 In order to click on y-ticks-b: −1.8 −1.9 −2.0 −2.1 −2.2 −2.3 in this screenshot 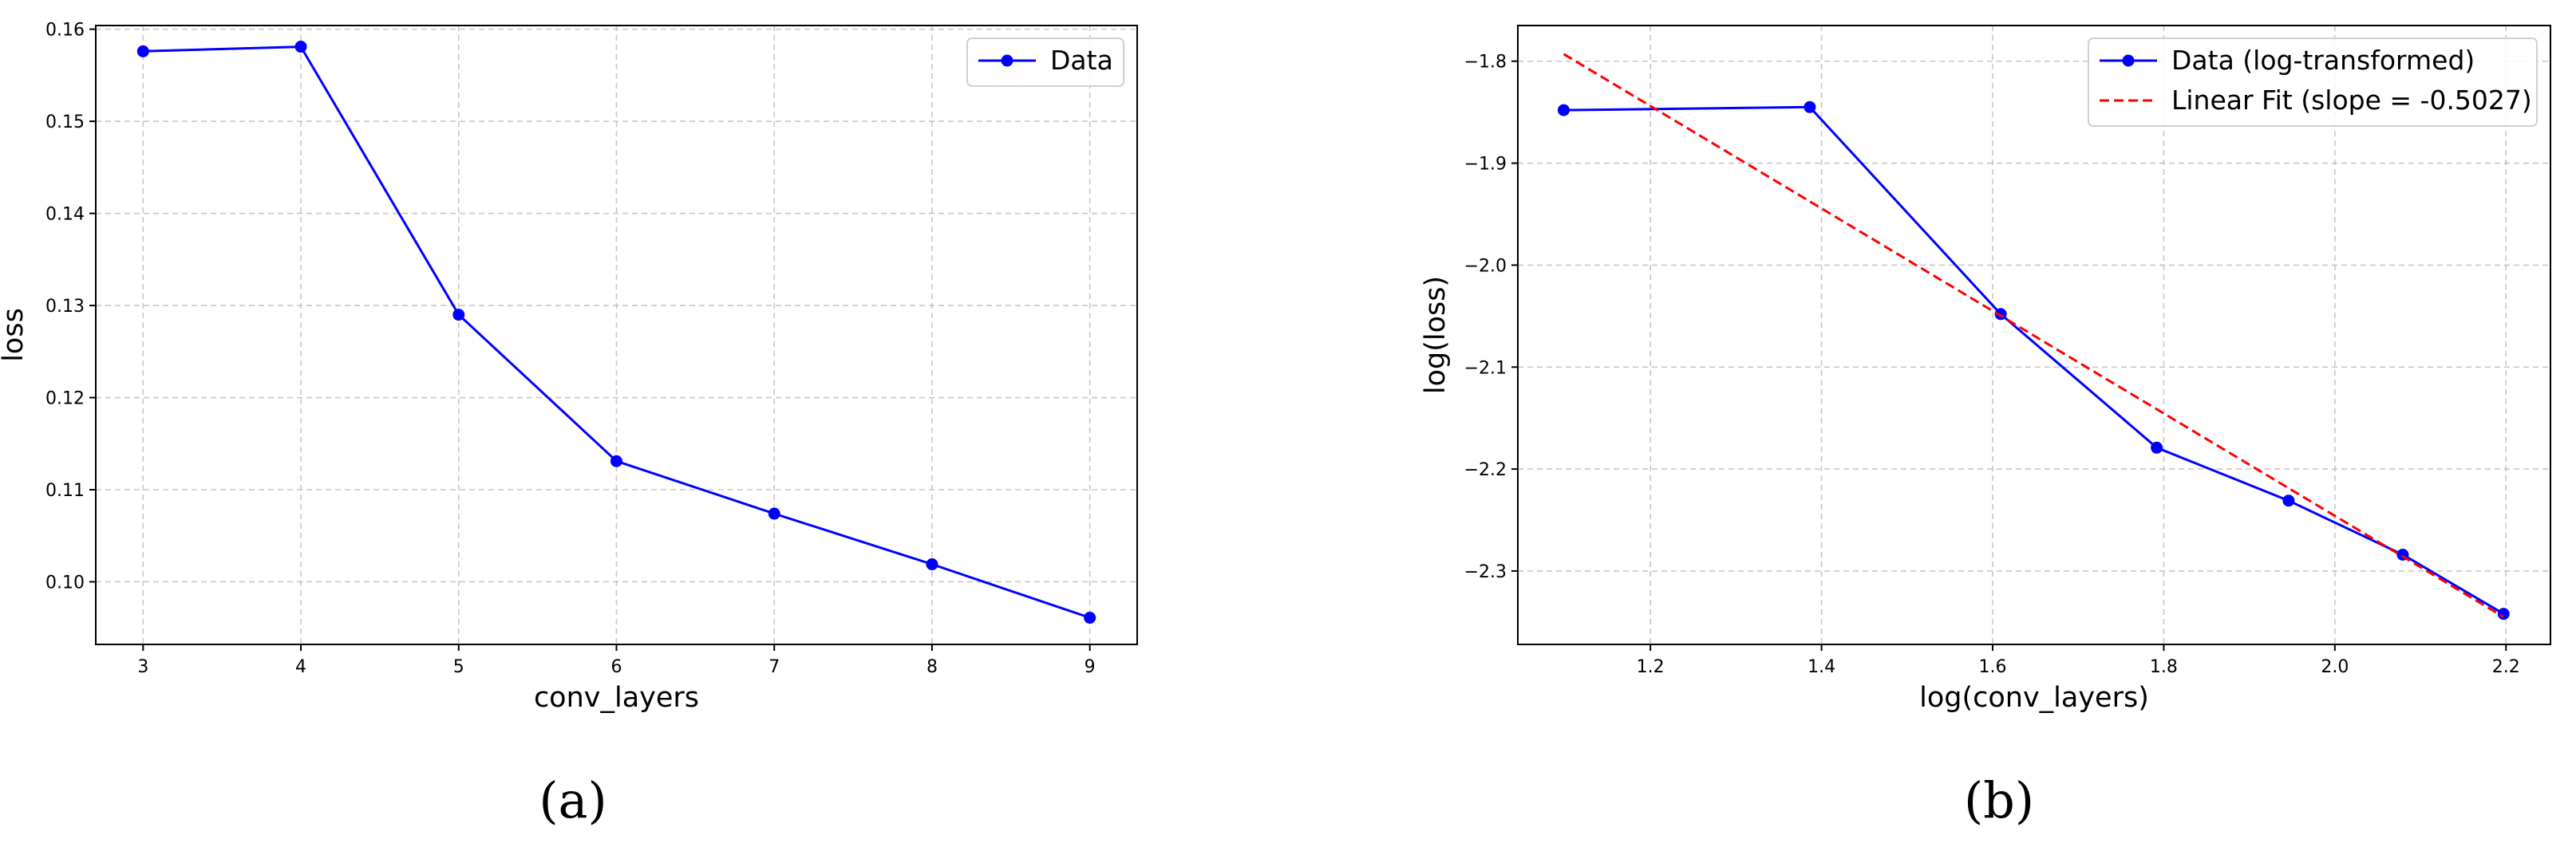, I will do `click(1491, 318)`.